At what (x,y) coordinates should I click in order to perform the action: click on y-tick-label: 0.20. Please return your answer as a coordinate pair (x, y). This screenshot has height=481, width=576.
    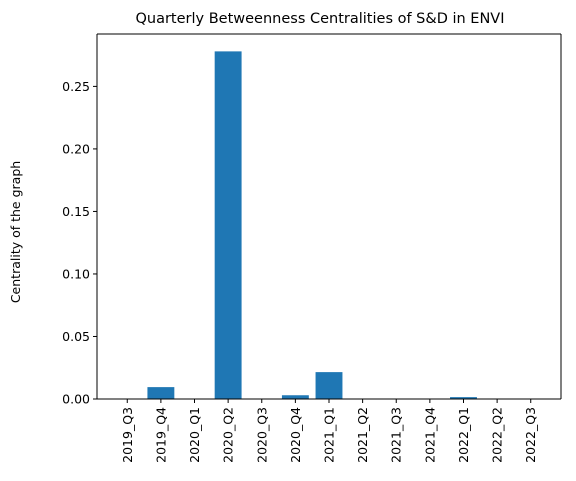
    Looking at the image, I should click on (76, 148).